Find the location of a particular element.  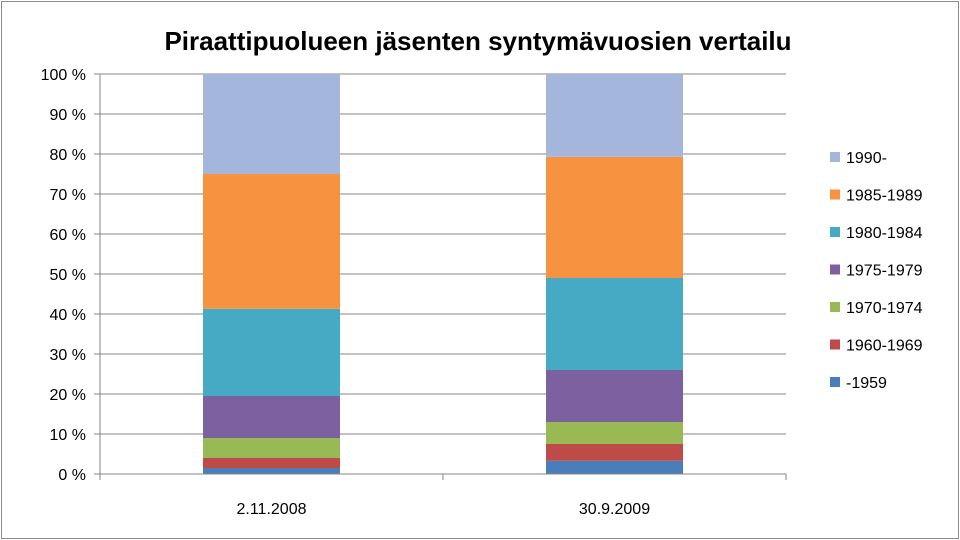

y-tick-label: 80 % is located at coordinates (68, 155).